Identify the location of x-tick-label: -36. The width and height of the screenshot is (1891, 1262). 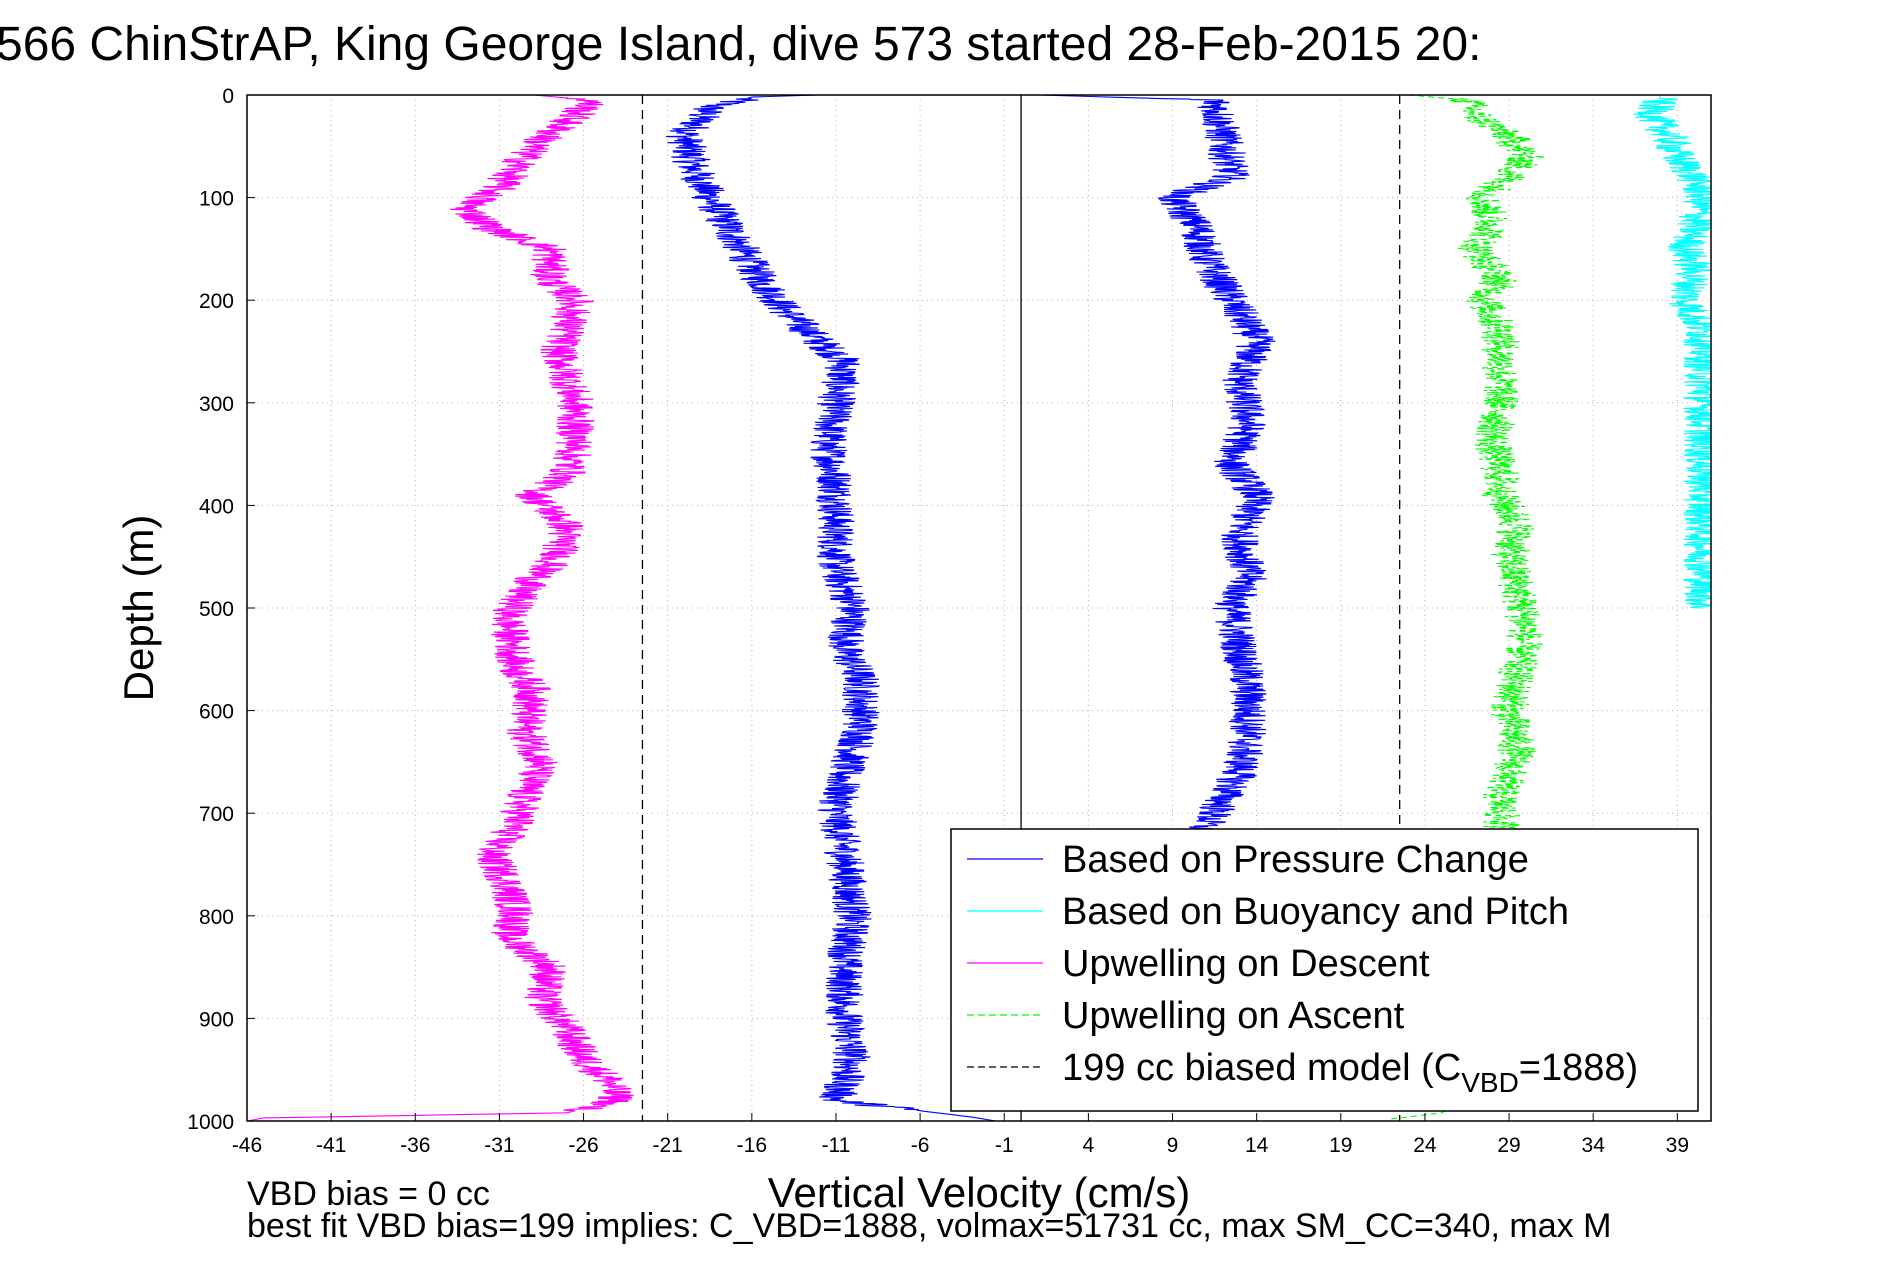
(415, 1145).